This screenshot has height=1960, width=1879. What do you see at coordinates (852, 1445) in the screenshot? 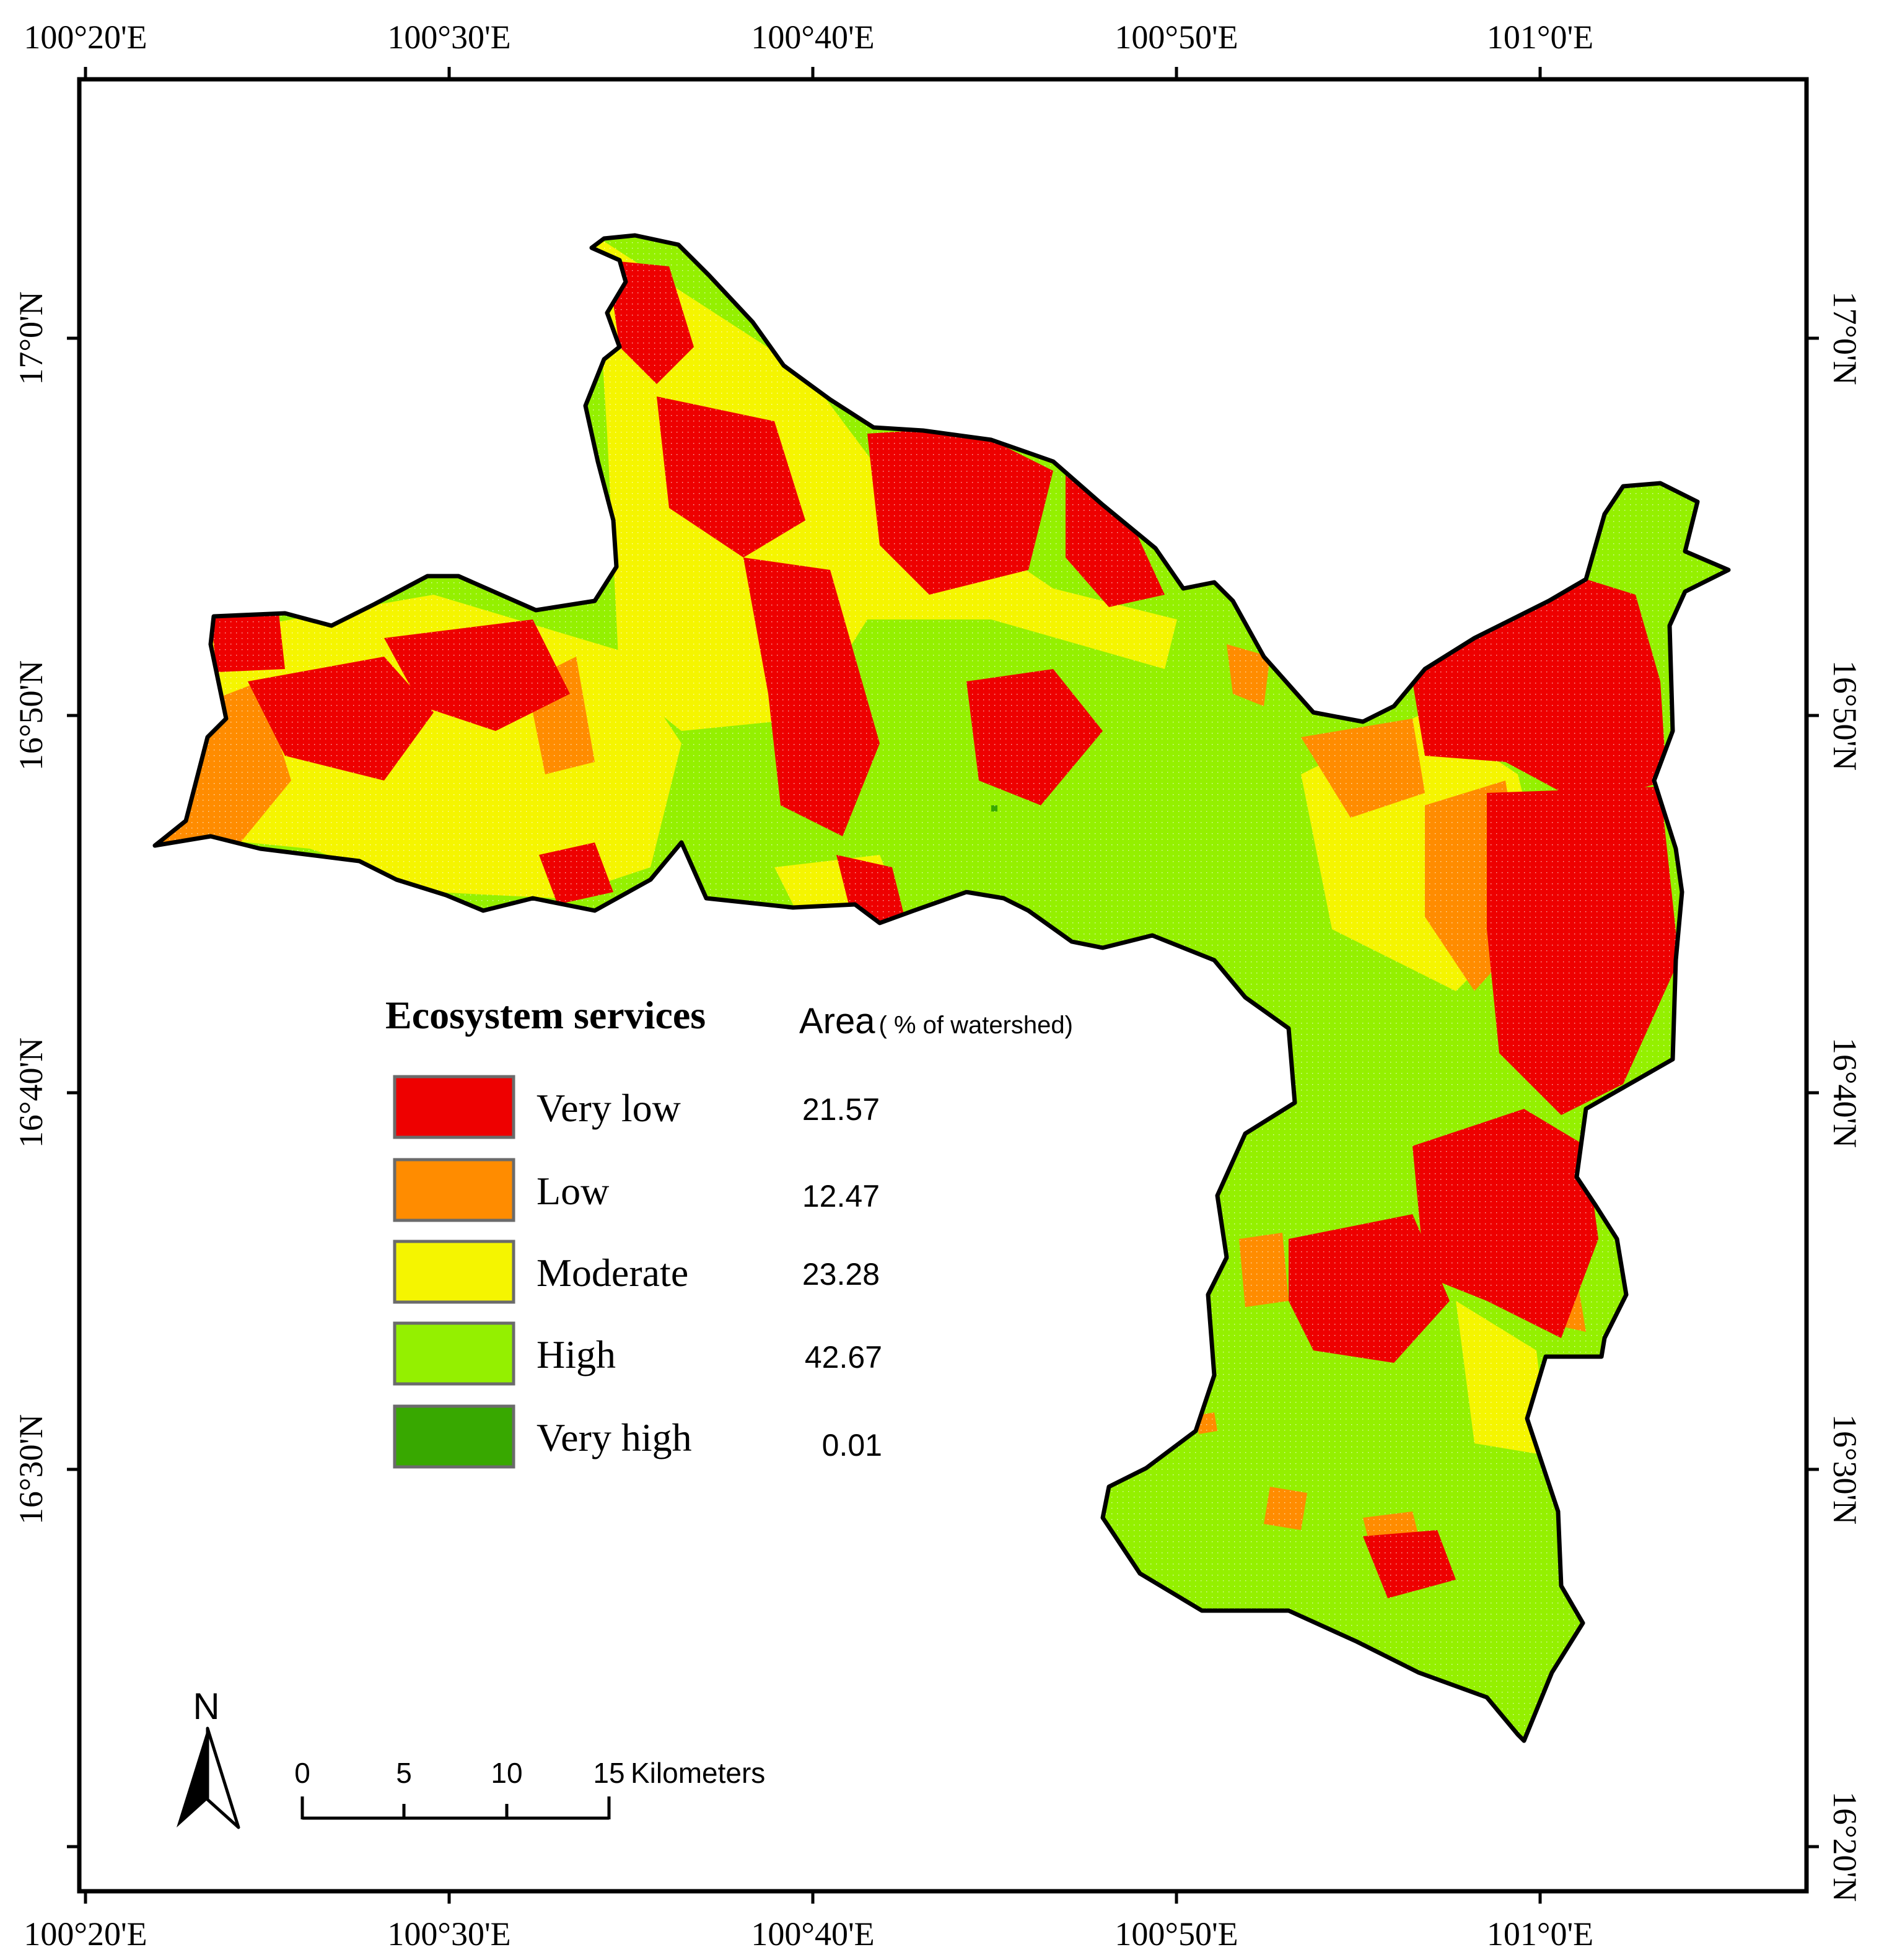
I see `legend-class-value: 0.01` at bounding box center [852, 1445].